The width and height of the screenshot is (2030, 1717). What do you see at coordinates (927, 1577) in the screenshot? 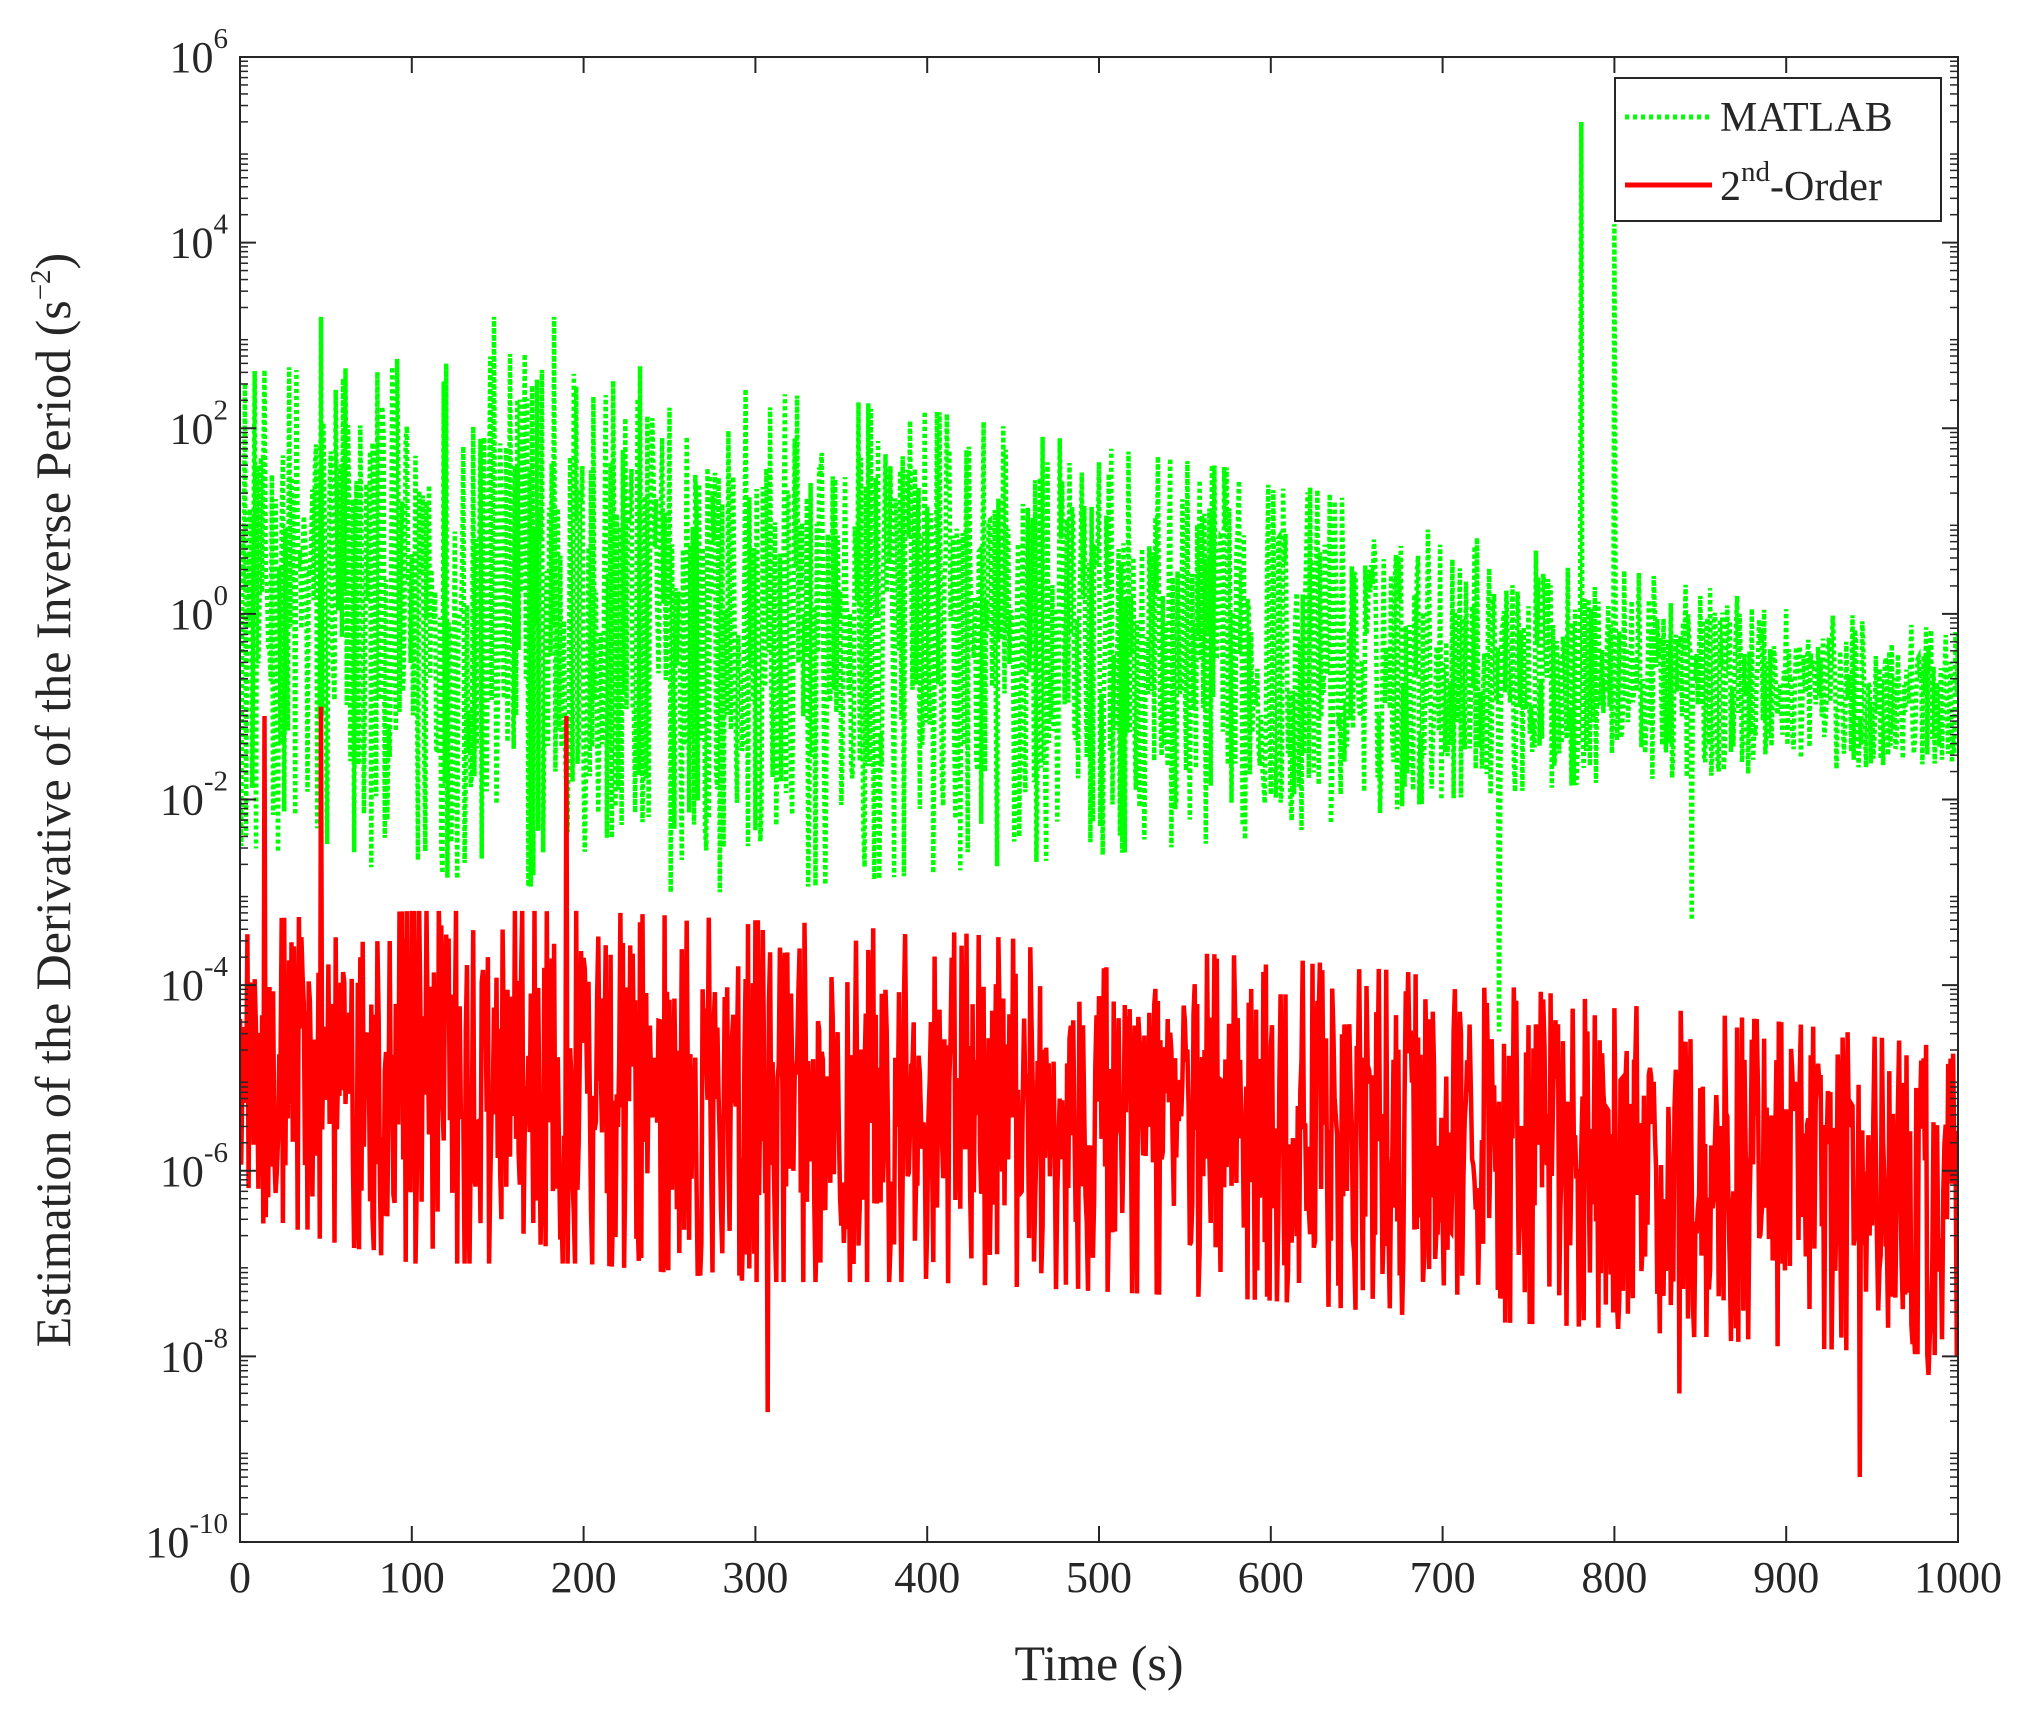
I see `x-tick-label: 400` at bounding box center [927, 1577].